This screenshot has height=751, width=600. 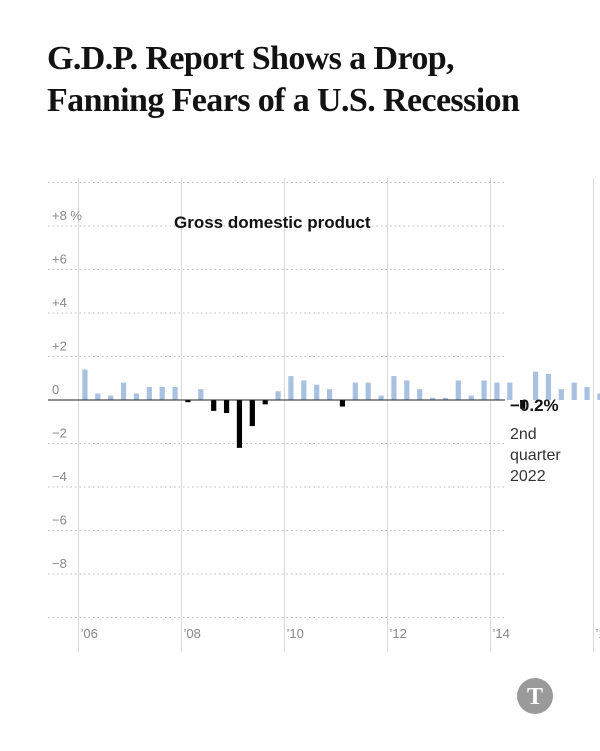 I want to click on y-axis-labels: +8 % +6 +4 +2 0 −2 −4 −6 −8, so click(x=67, y=389).